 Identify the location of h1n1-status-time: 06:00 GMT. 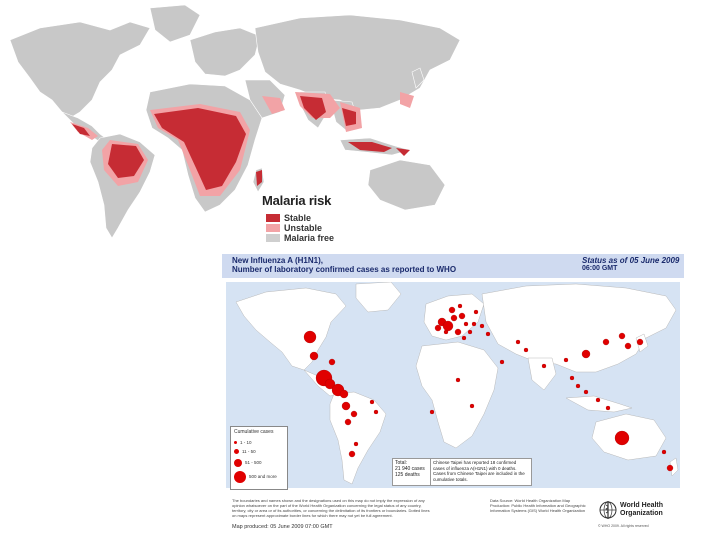
(600, 268).